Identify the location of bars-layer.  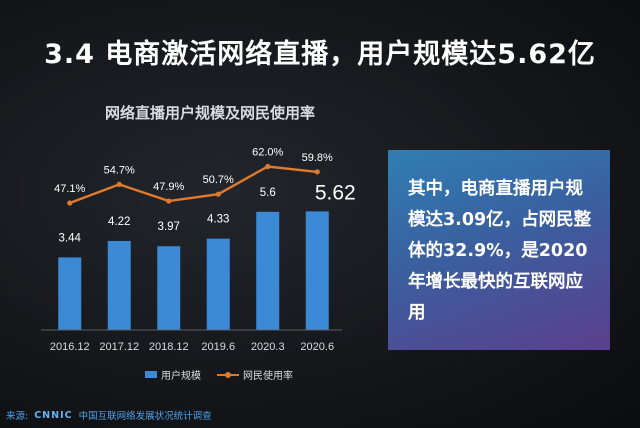
(193, 270).